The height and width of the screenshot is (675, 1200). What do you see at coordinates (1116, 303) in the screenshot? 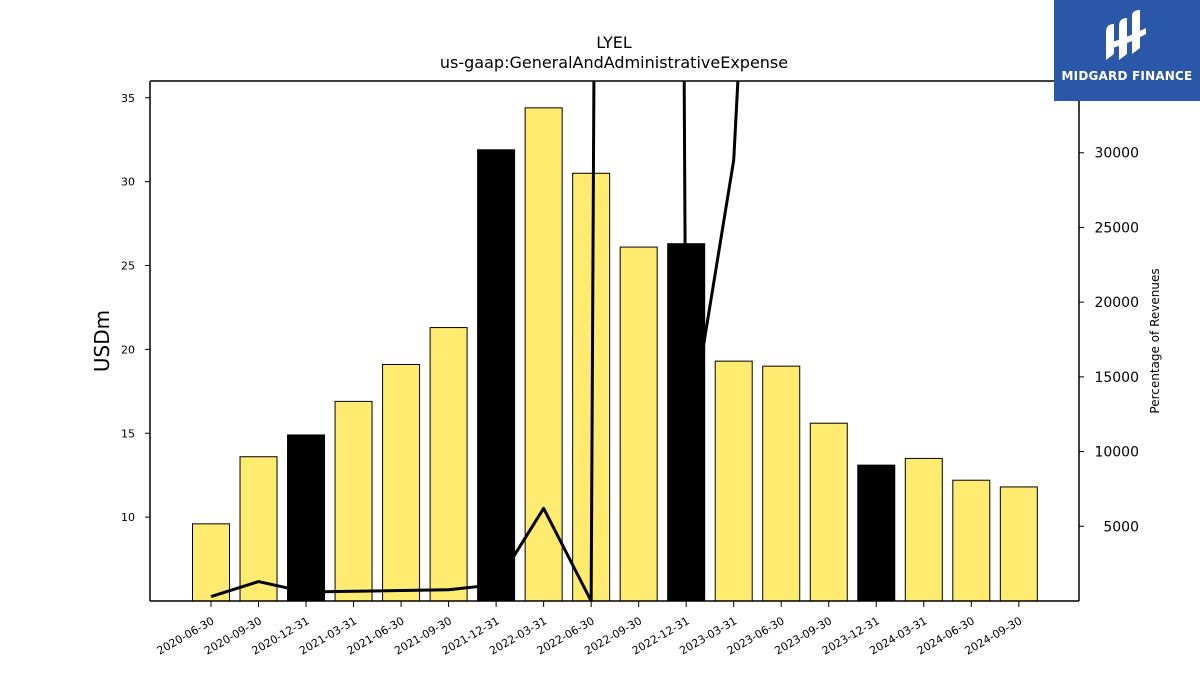
I see `y2-tick-label: 20000` at bounding box center [1116, 303].